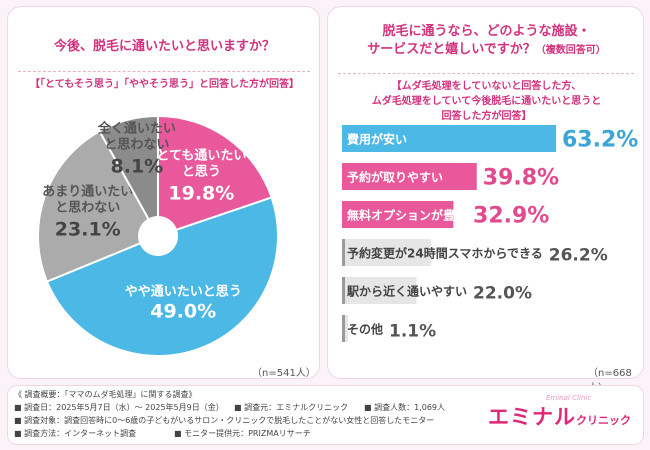 The width and height of the screenshot is (650, 450). I want to click on clinic-logo: エミナルクリニック, so click(559, 416).